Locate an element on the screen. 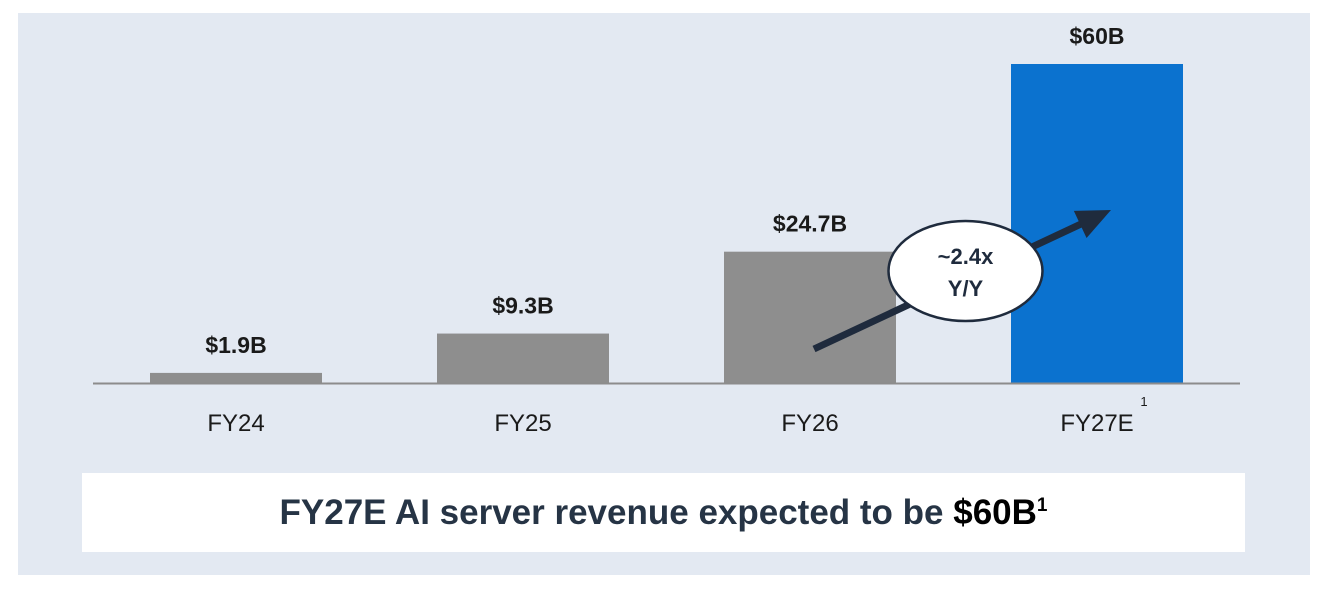 The image size is (1320, 590). bar-fy24 is located at coordinates (236, 377).